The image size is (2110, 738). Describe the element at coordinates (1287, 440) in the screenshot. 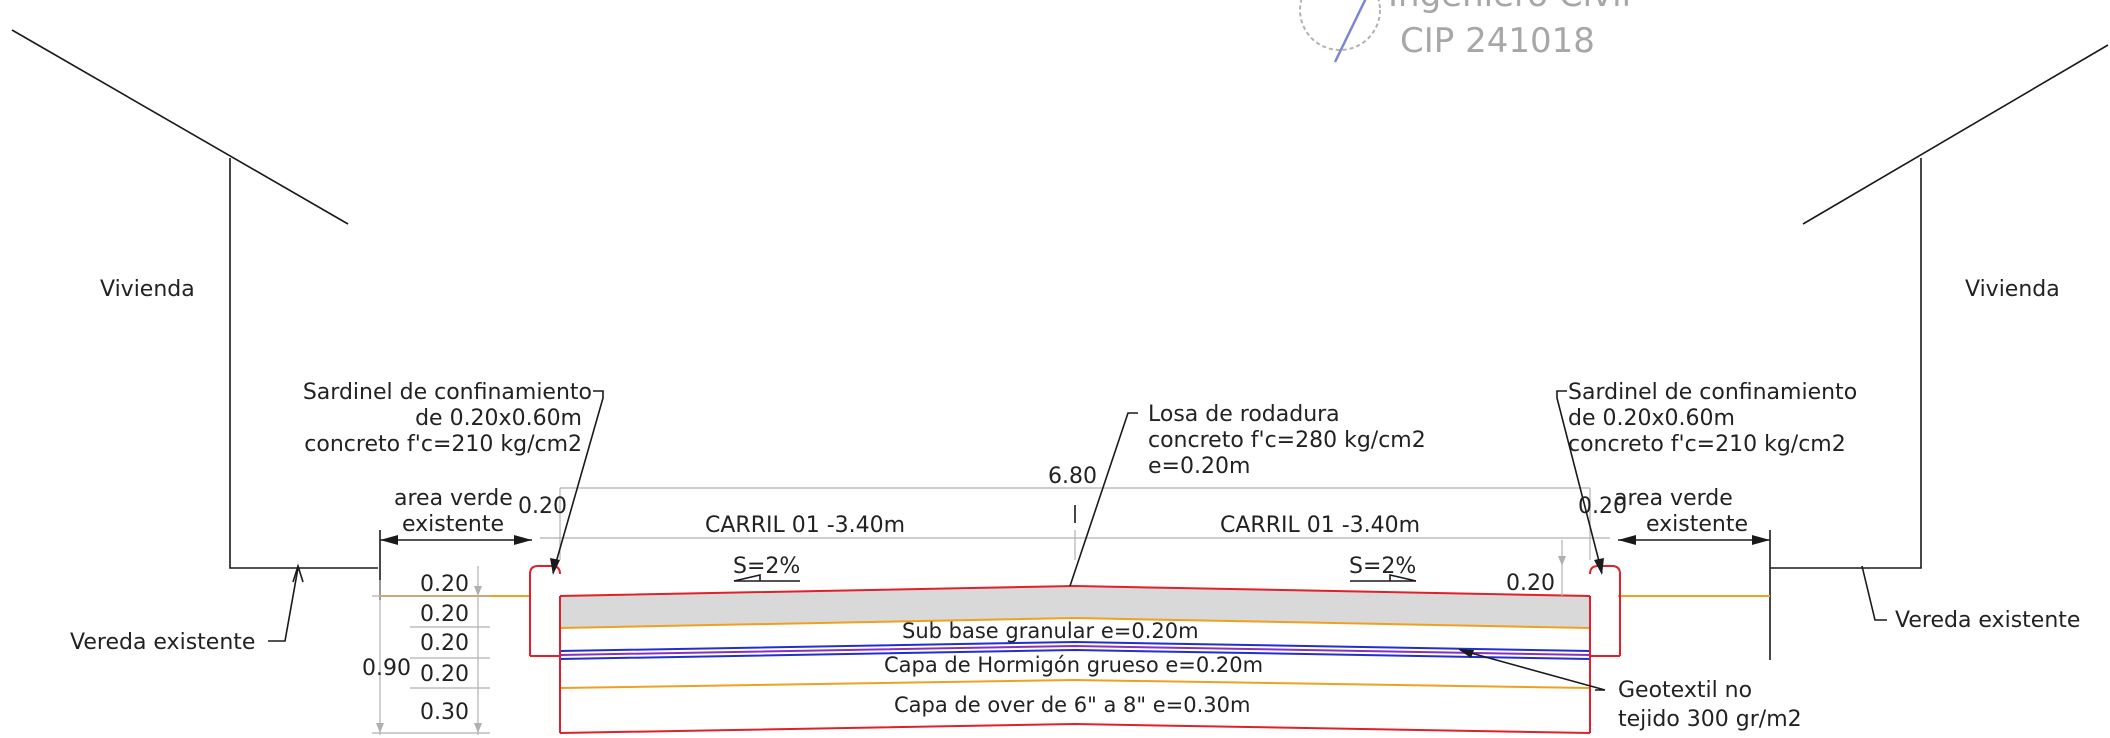

I see `losa-line-2: concreto f'c=280 kg/cm2` at that location.